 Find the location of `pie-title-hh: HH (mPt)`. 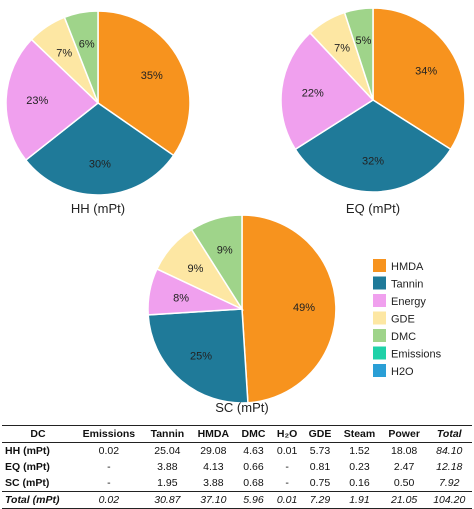

pie-title-hh: HH (mPt) is located at coordinates (98, 208).